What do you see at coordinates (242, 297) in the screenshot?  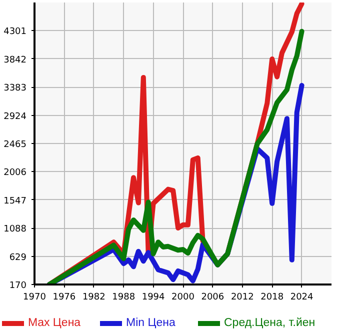 I see `x-tick-label: 2012` at bounding box center [242, 297].